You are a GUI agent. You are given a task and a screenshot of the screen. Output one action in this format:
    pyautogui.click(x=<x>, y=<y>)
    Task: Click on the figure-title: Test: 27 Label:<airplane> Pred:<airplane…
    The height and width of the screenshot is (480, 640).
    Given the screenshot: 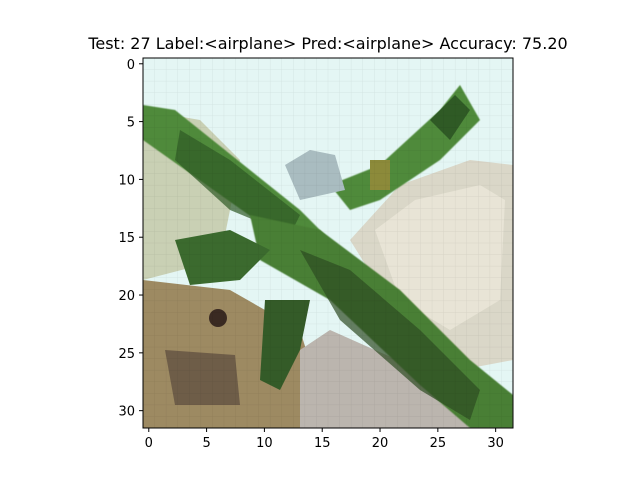 What is the action you would take?
    pyautogui.click(x=327, y=43)
    